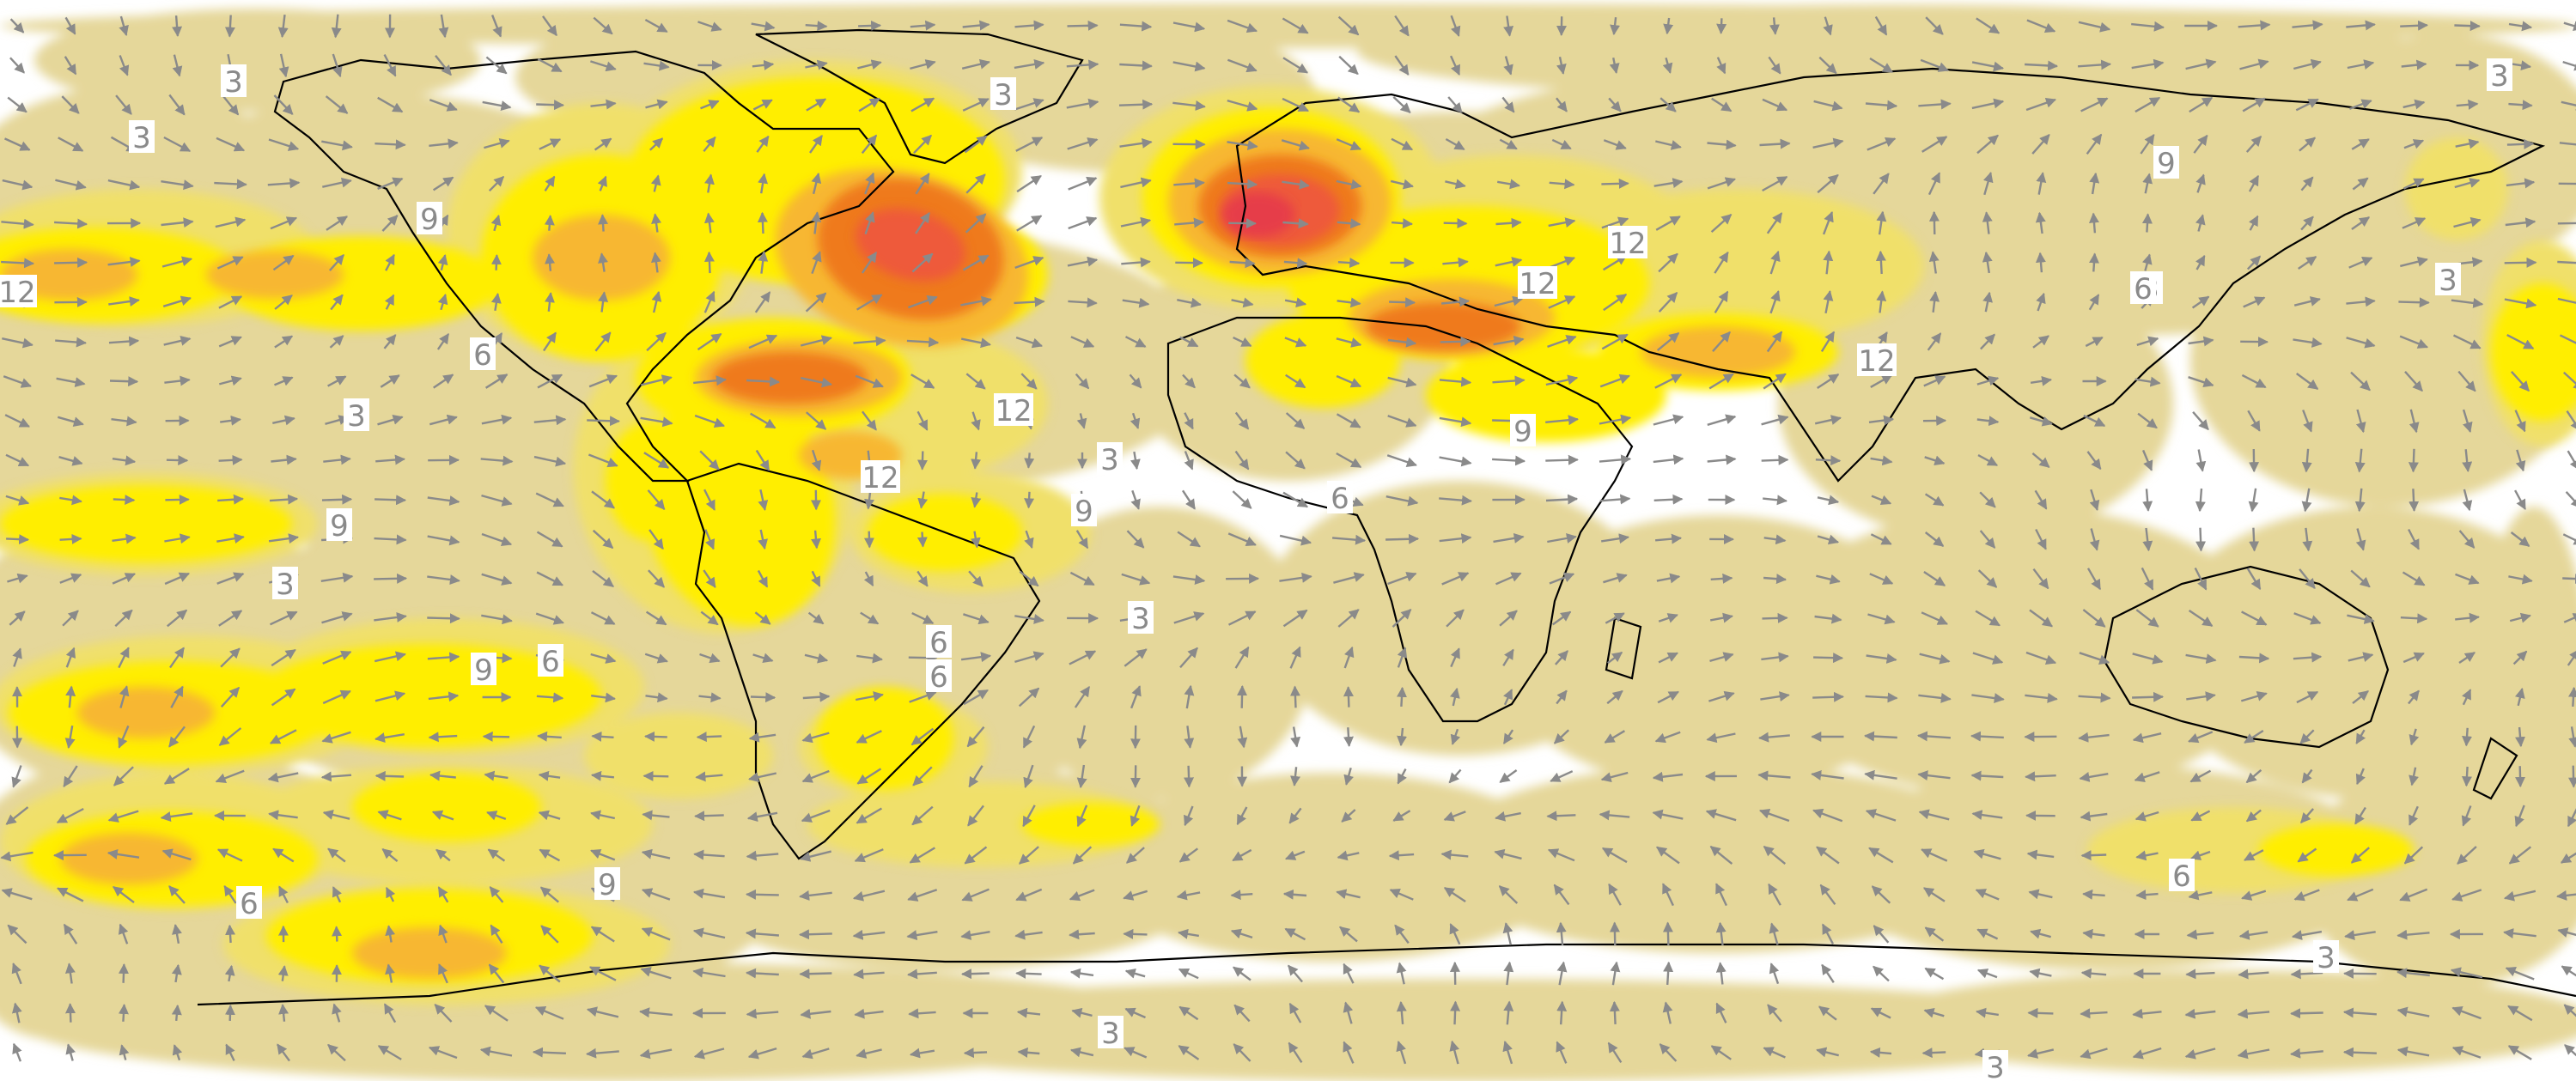 This screenshot has height=1081, width=2576. Describe the element at coordinates (1627, 243) in the screenshot. I see `contour-label: 12` at that location.